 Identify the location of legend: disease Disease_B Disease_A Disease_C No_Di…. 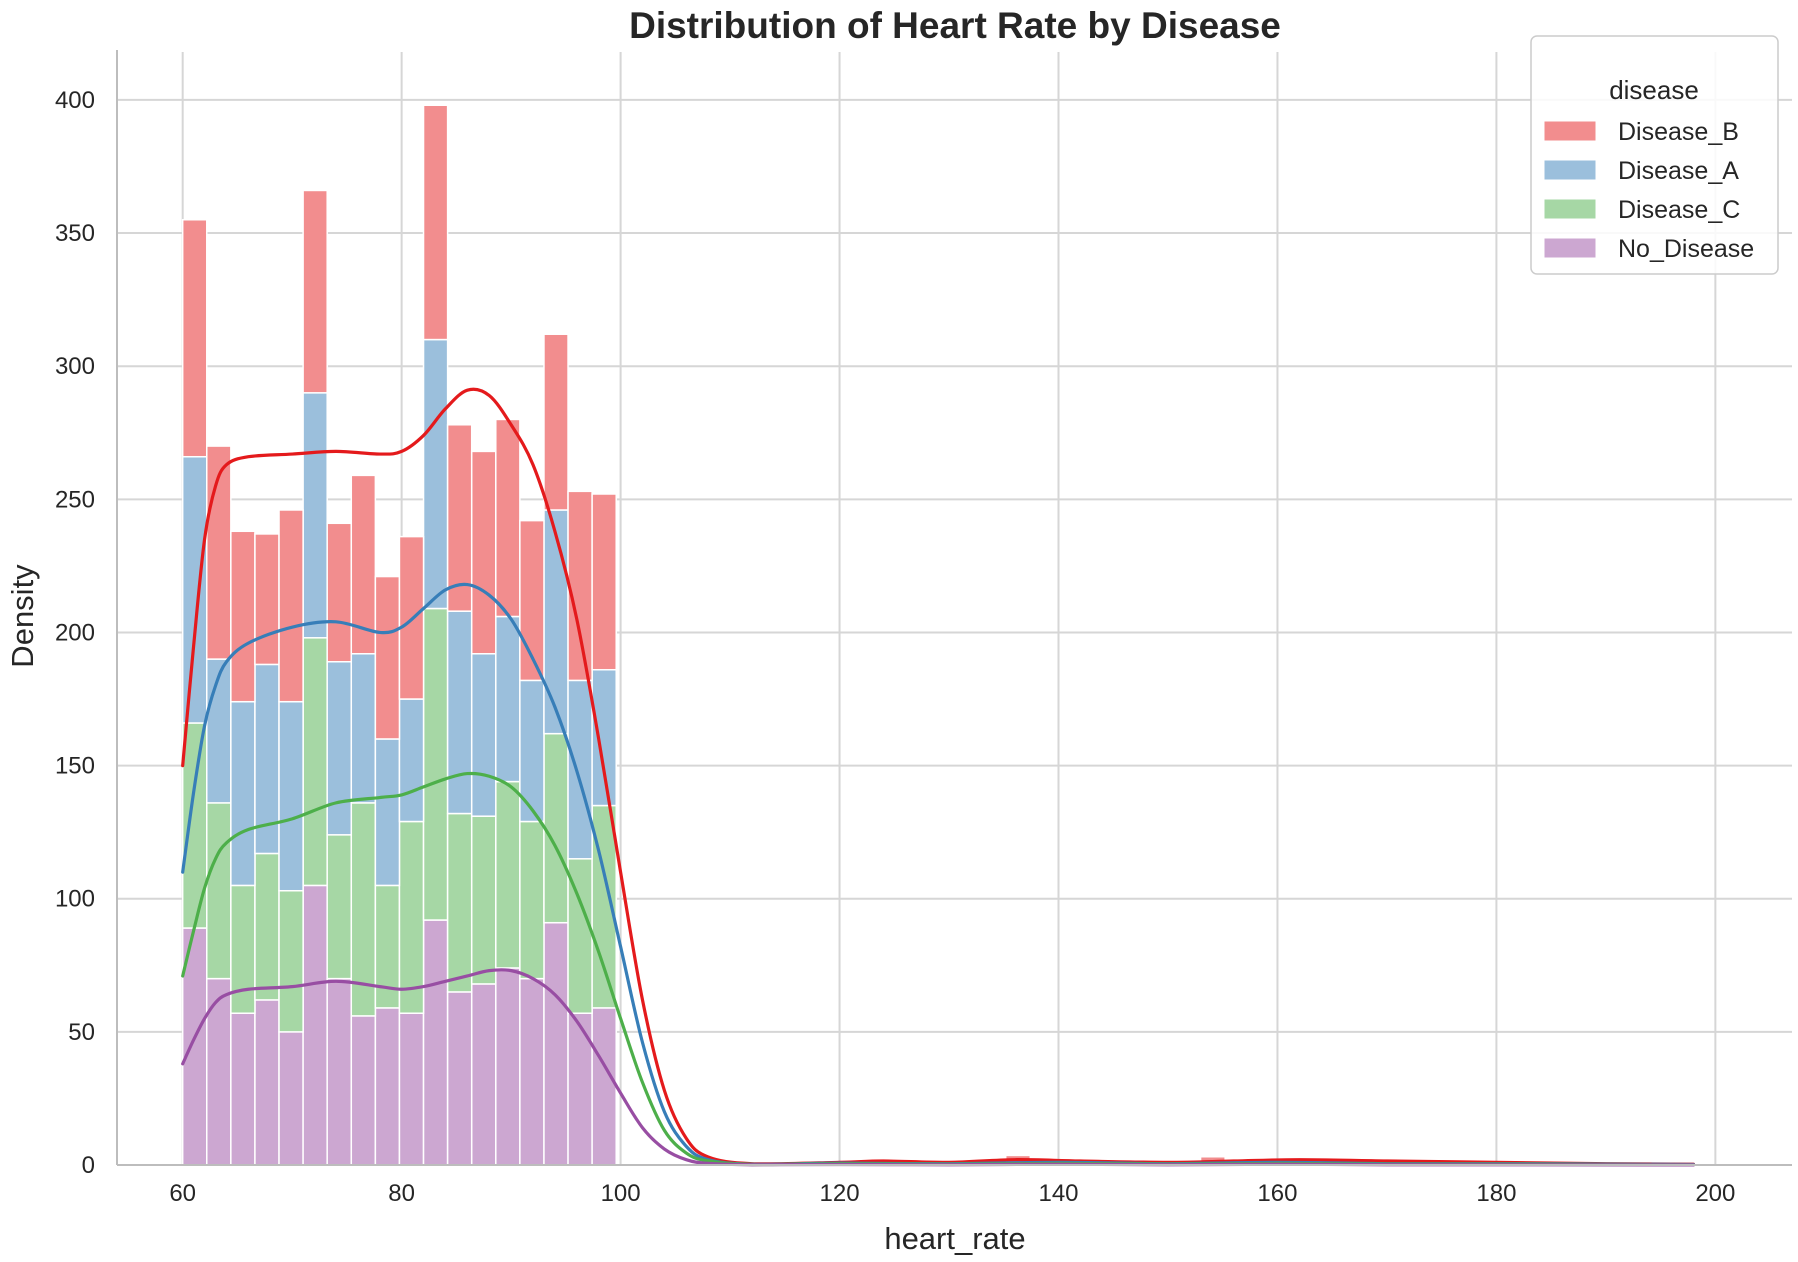
(1654, 155).